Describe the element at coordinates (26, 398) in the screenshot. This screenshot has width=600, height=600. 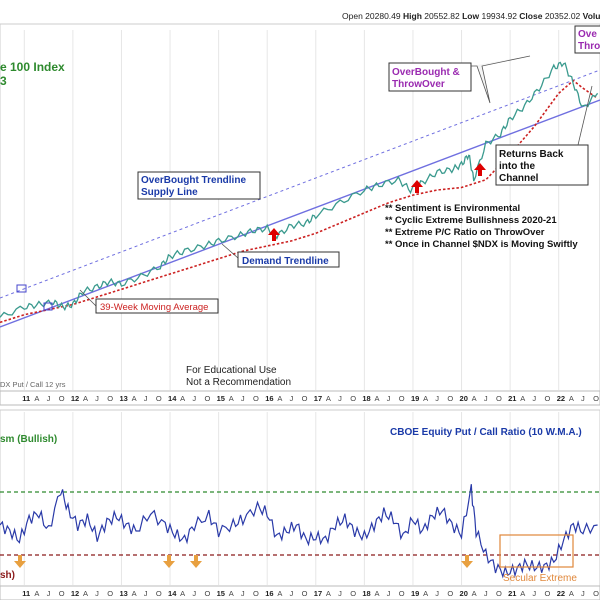
I see `x-tick-year: 11` at that location.